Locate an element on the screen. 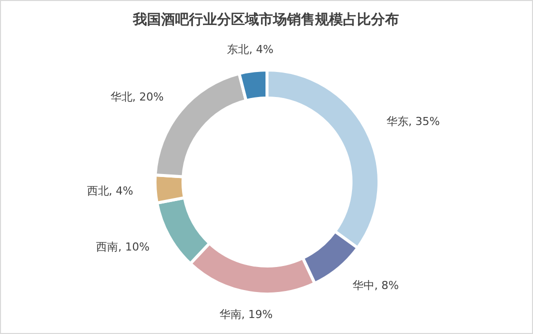  slice-label: 华中 is located at coordinates (363, 285).